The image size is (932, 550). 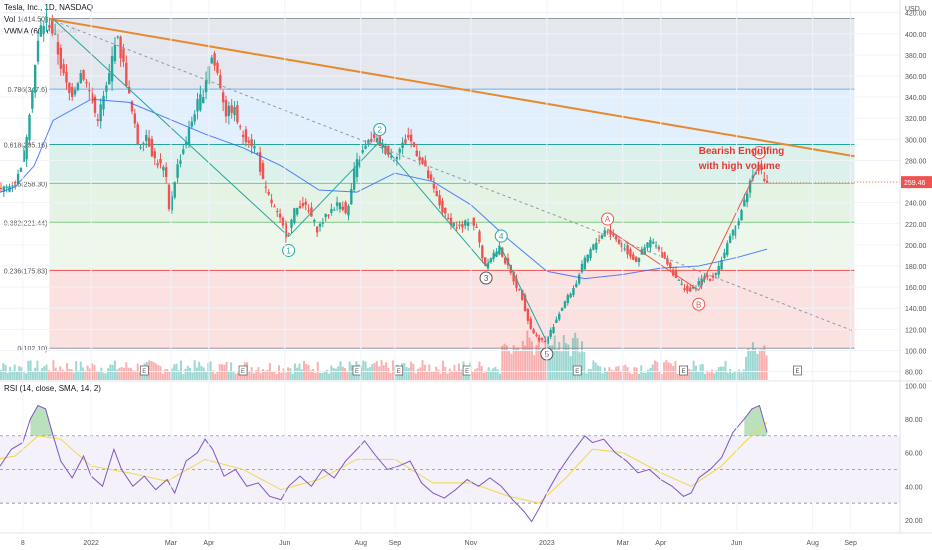 What do you see at coordinates (742, 151) in the screenshot?
I see `bearish-engulfing-label-1: Bearish Engulfing` at bounding box center [742, 151].